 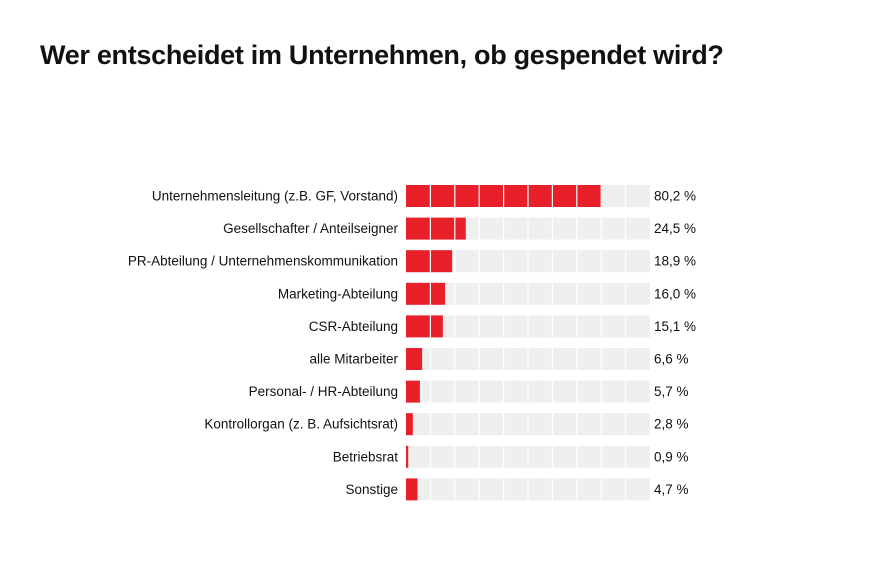 What do you see at coordinates (671, 424) in the screenshot?
I see `value-label: 2,8 %` at bounding box center [671, 424].